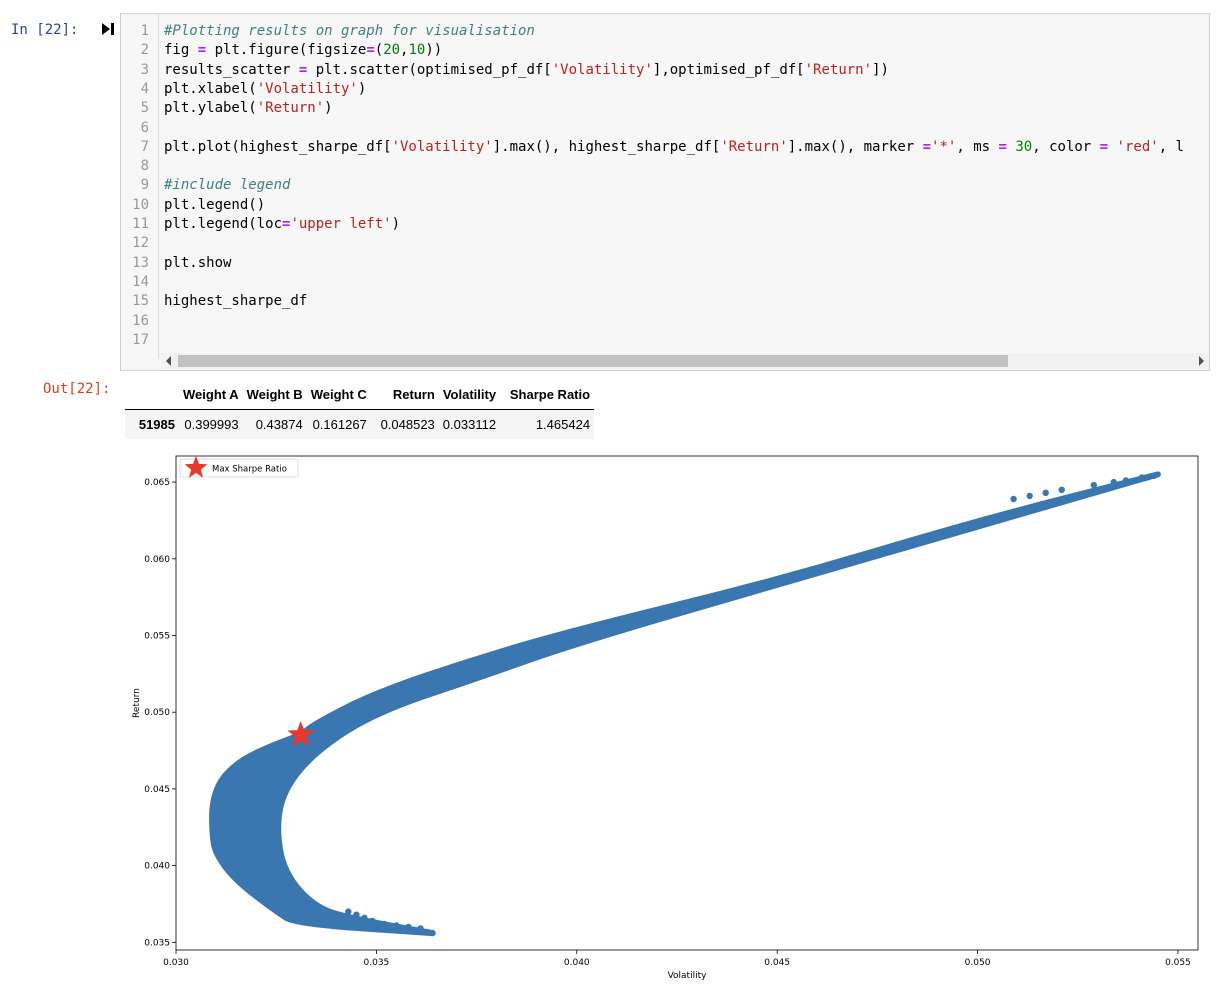 The height and width of the screenshot is (988, 1224). I want to click on line-number: 3, so click(144, 69).